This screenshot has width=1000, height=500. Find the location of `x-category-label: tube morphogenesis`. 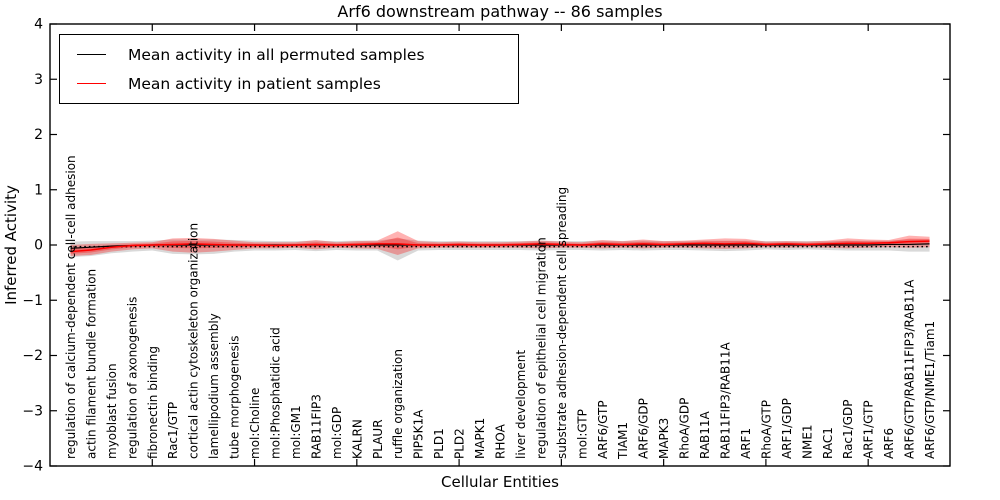

x-category-label: tube morphogenesis is located at coordinates (235, 397).